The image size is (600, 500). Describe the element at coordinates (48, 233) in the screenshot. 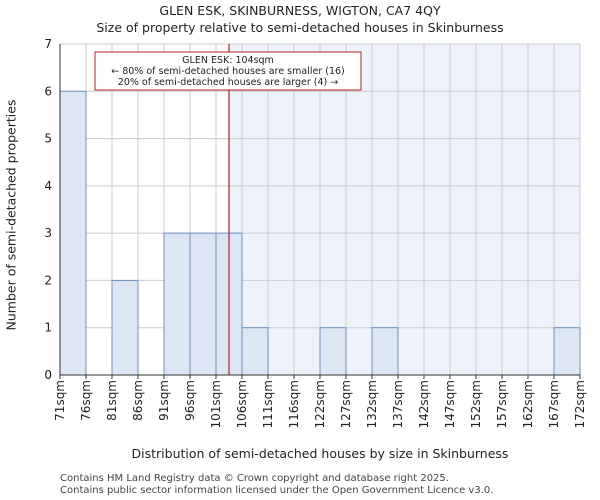

I see `y-tick-label: 3` at that location.